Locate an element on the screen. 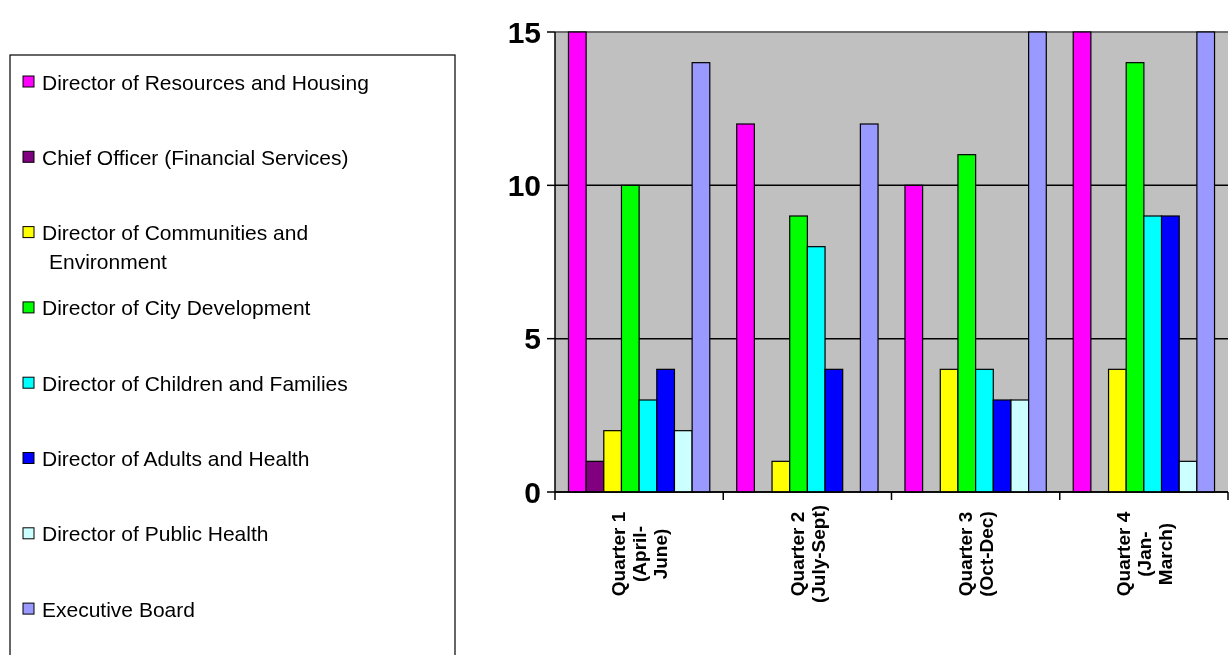 The width and height of the screenshot is (1231, 655). legend-label: Director of Communities and Environment is located at coordinates (175, 247).